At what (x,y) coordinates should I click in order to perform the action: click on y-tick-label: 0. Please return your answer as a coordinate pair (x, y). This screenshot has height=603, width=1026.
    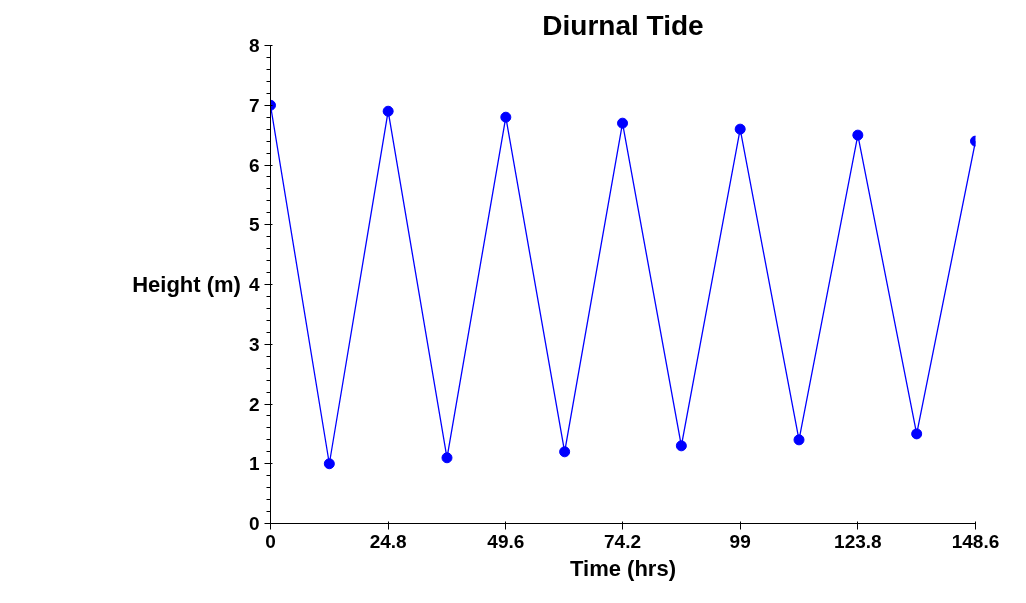
    Looking at the image, I should click on (254, 523).